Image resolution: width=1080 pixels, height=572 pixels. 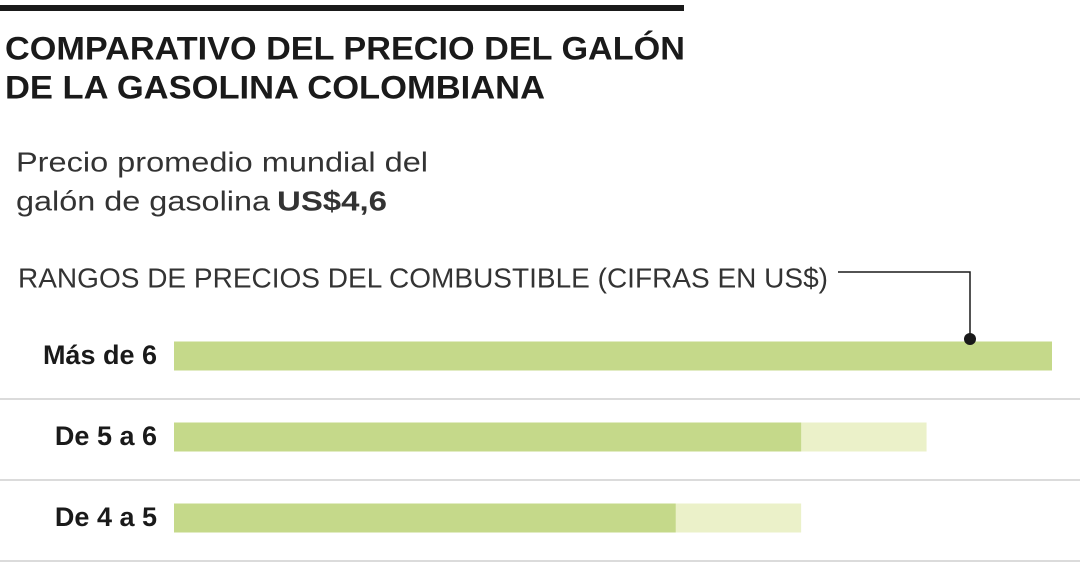 What do you see at coordinates (275, 87) in the screenshot?
I see `chart-title: DE LA GASOLINA COLOMBIANA` at bounding box center [275, 87].